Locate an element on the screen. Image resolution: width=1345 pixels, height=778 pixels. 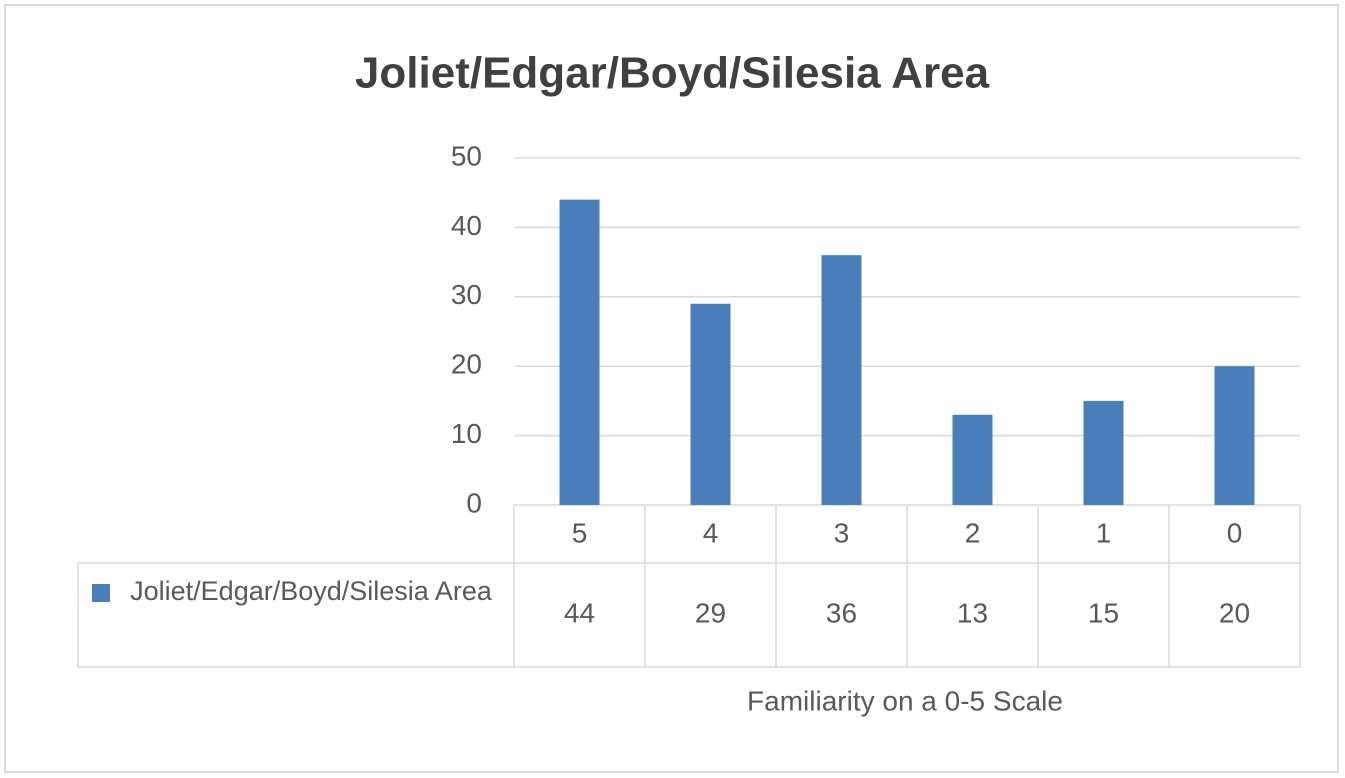
legend-label-box: Joliet/Edgar/Boyd/Silesia Area is located at coordinates (311, 591).